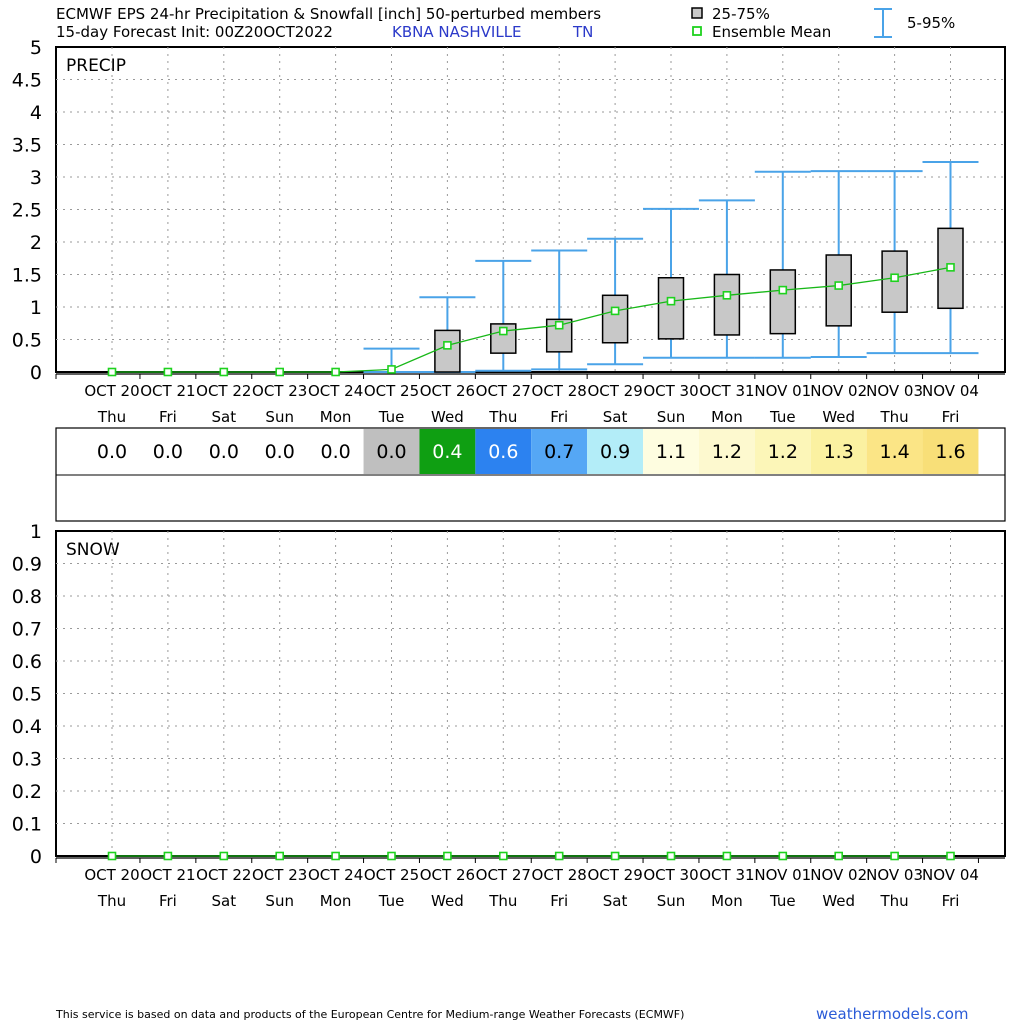 The image size is (1024, 1024). I want to click on precip-weekday-label: Tue, so click(391, 417).